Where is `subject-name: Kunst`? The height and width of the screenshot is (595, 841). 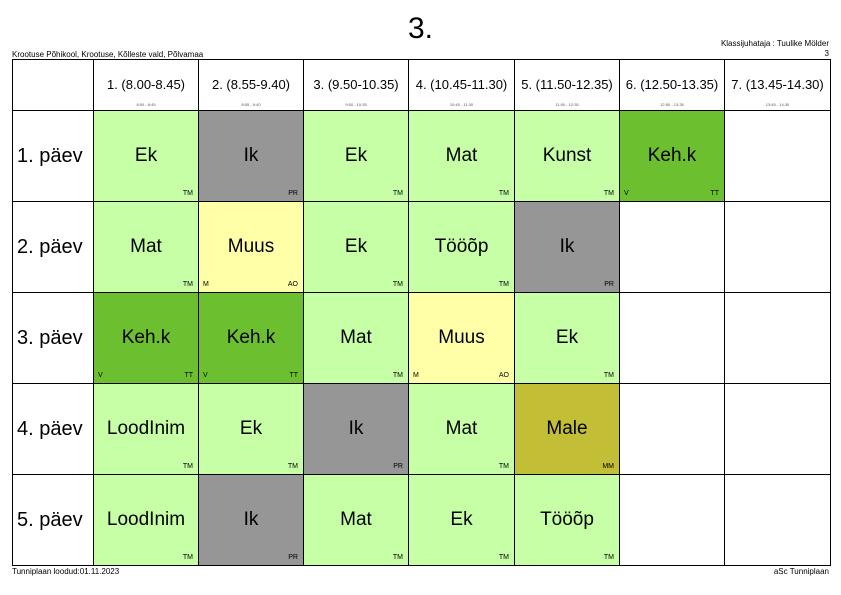 subject-name: Kunst is located at coordinates (567, 155).